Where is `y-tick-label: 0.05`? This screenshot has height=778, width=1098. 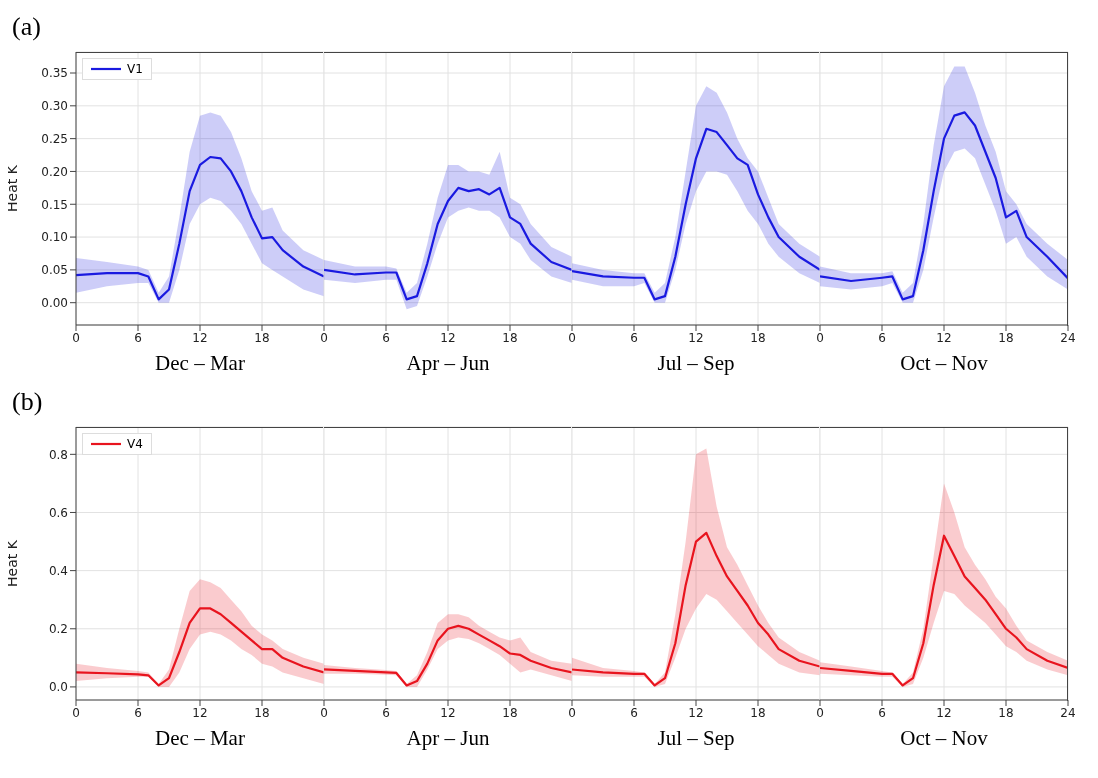 y-tick-label: 0.05 is located at coordinates (54, 270).